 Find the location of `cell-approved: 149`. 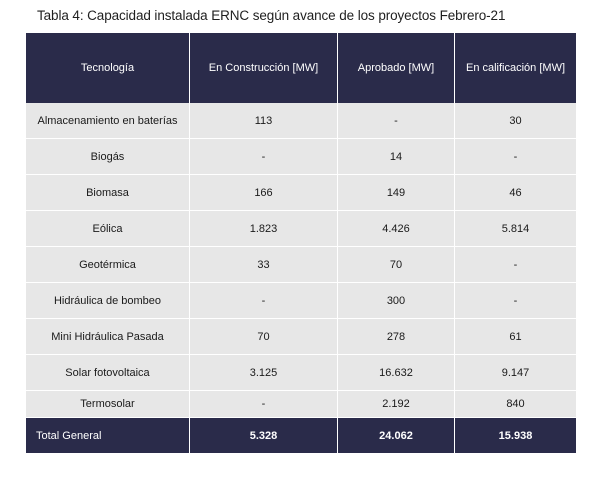

cell-approved: 149 is located at coordinates (396, 193).